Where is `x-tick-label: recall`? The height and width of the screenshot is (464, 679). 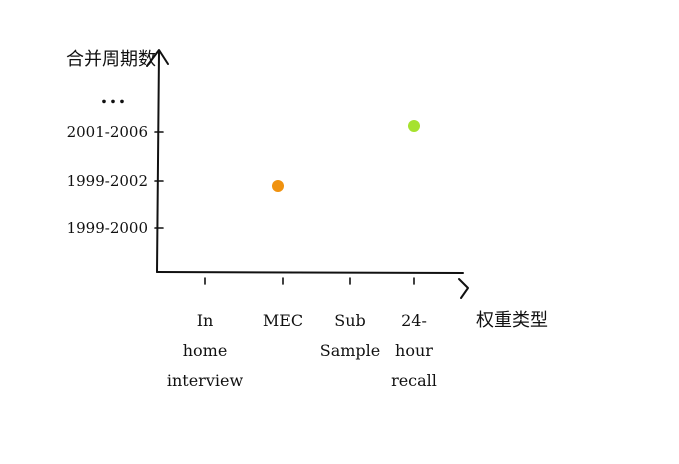
x-tick-label: recall is located at coordinates (414, 380).